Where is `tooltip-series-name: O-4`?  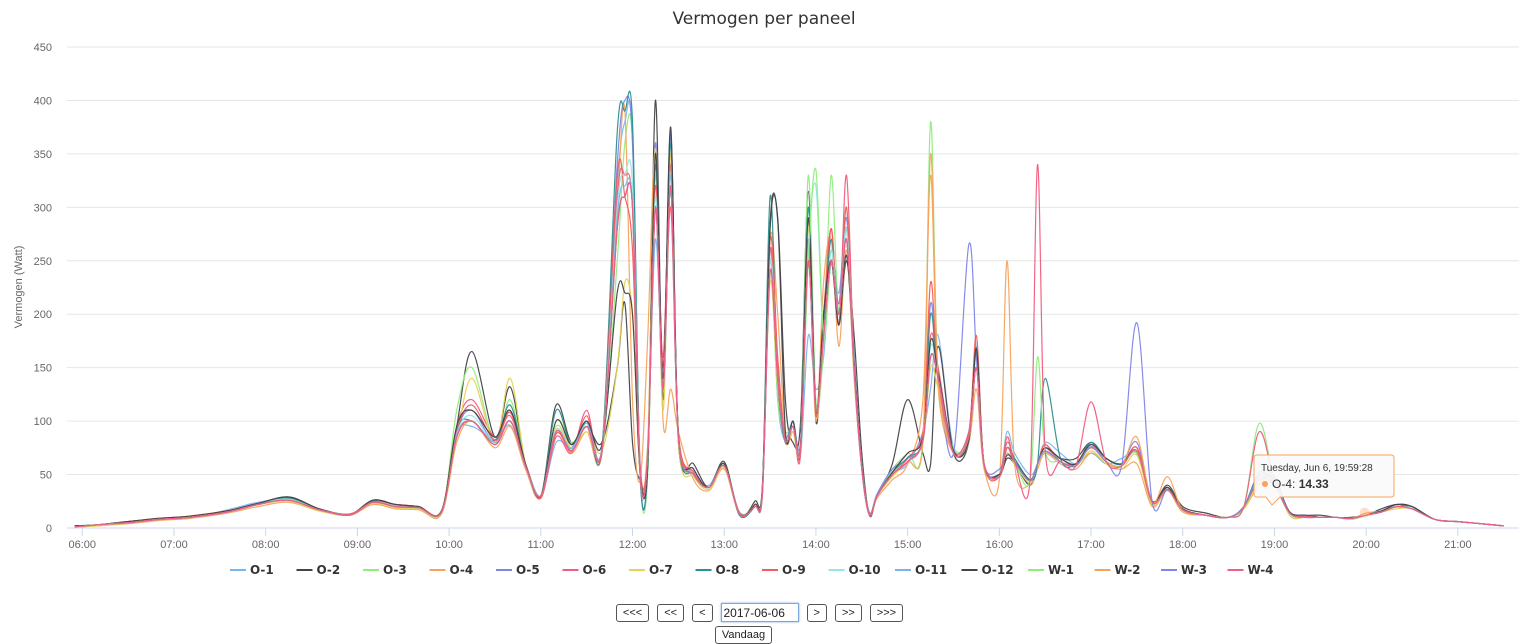
tooltip-series-name: O-4 is located at coordinates (1282, 484).